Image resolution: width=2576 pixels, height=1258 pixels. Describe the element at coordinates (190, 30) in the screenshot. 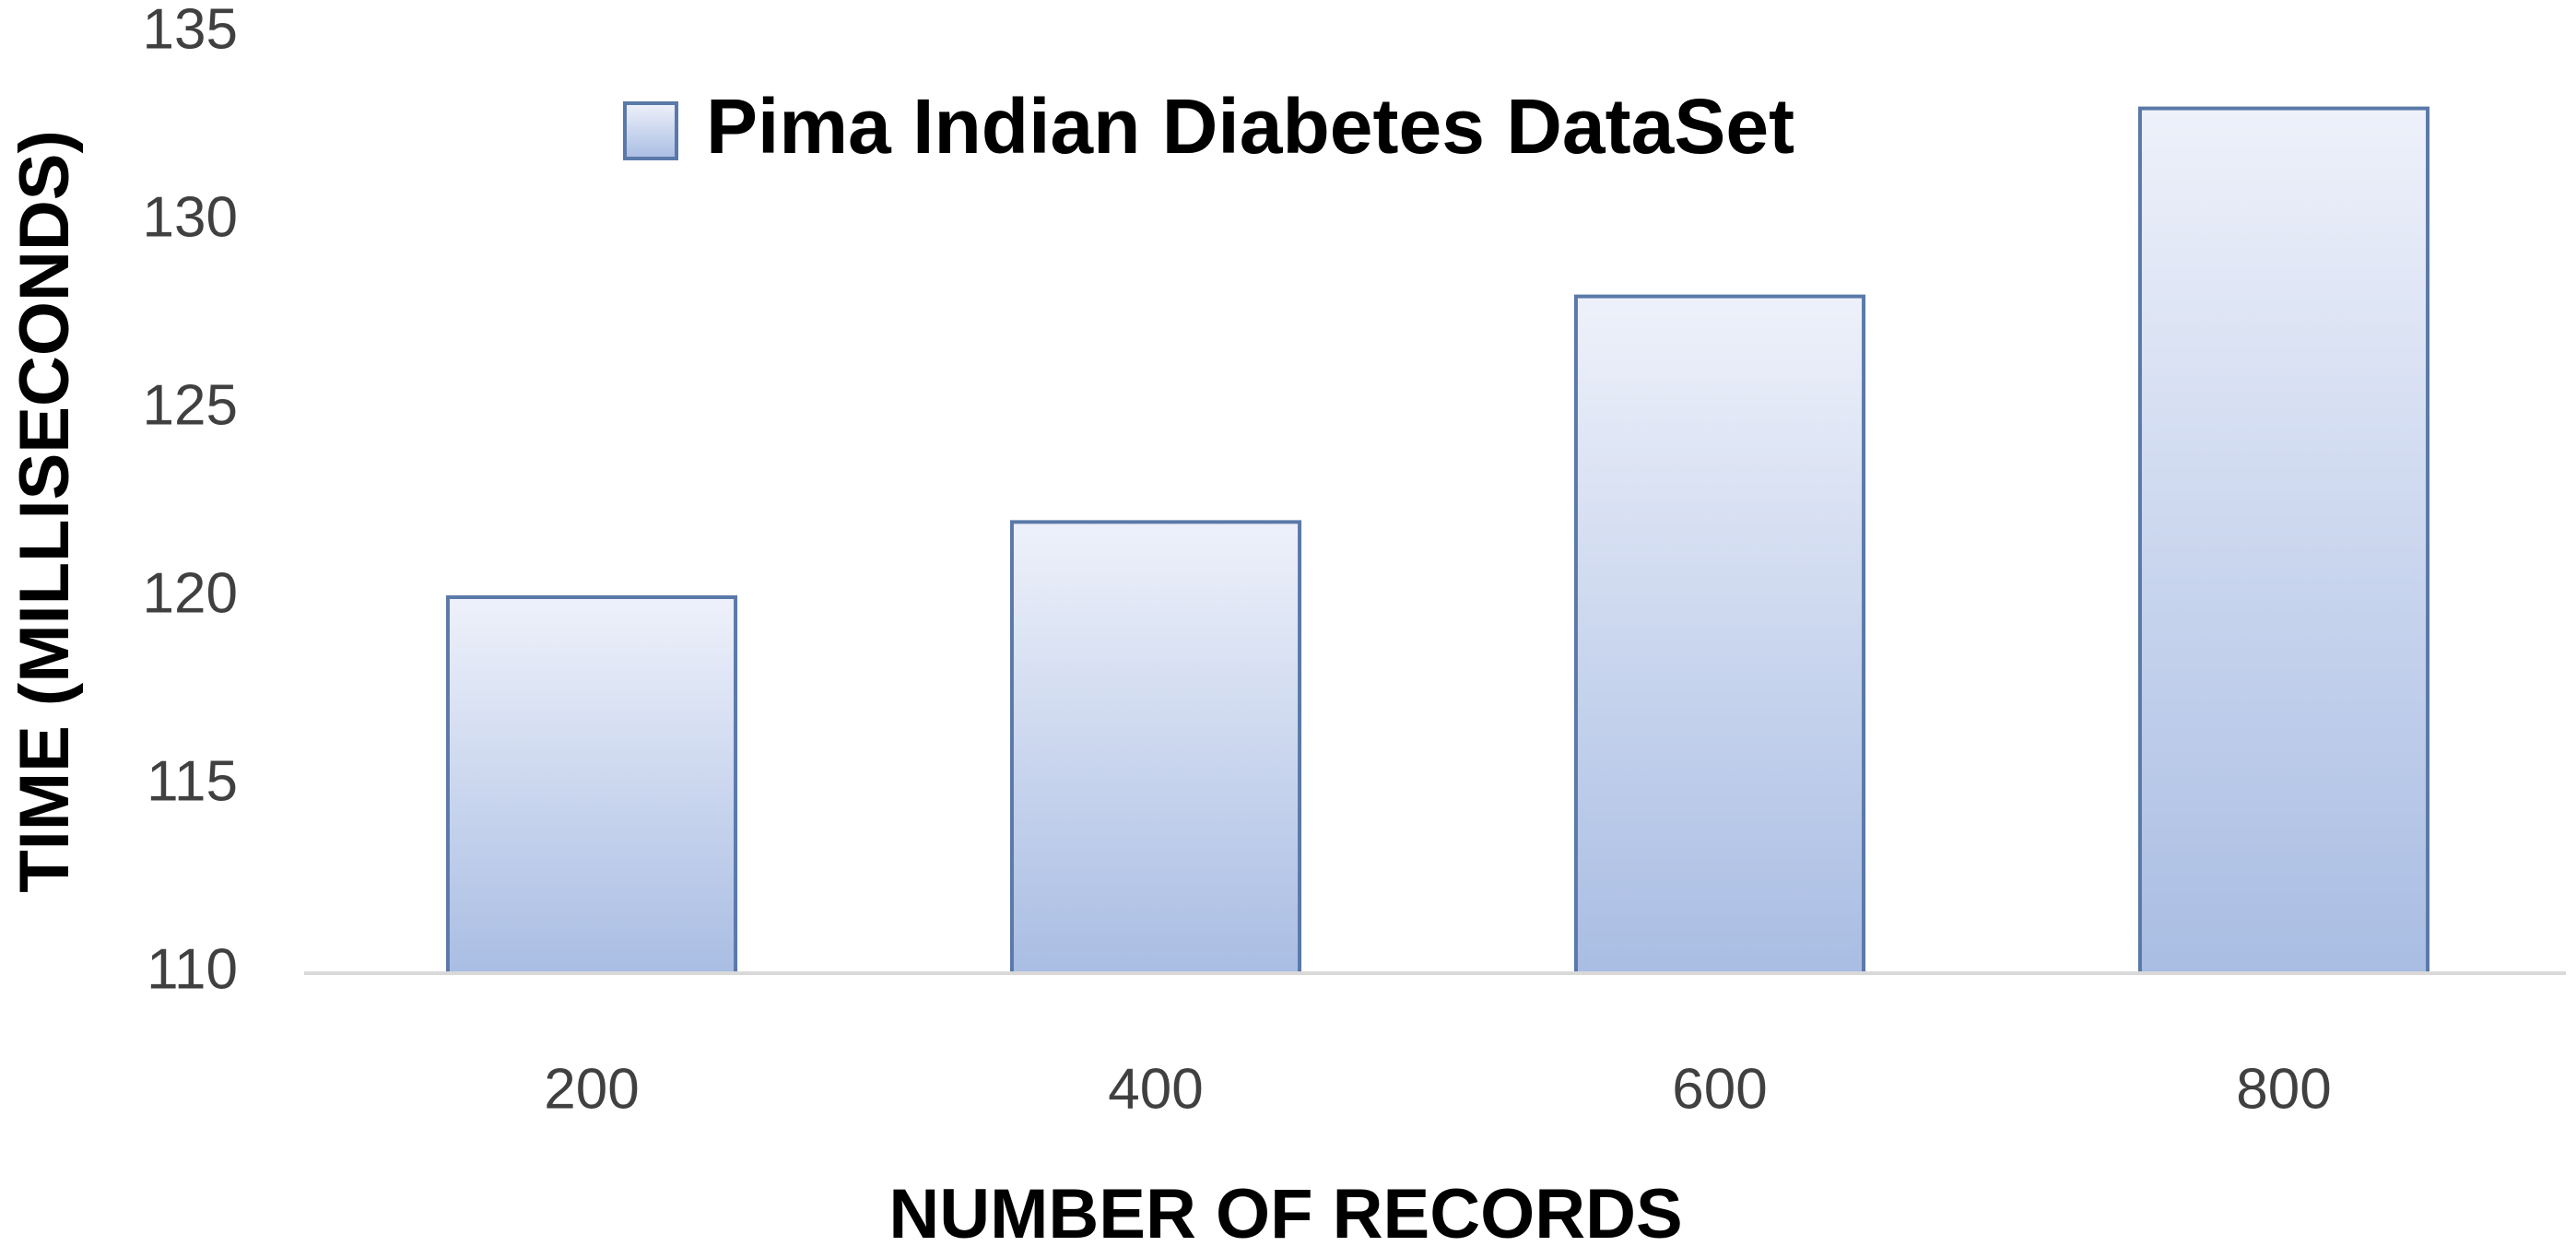

I see `y-tick-label: 135` at that location.